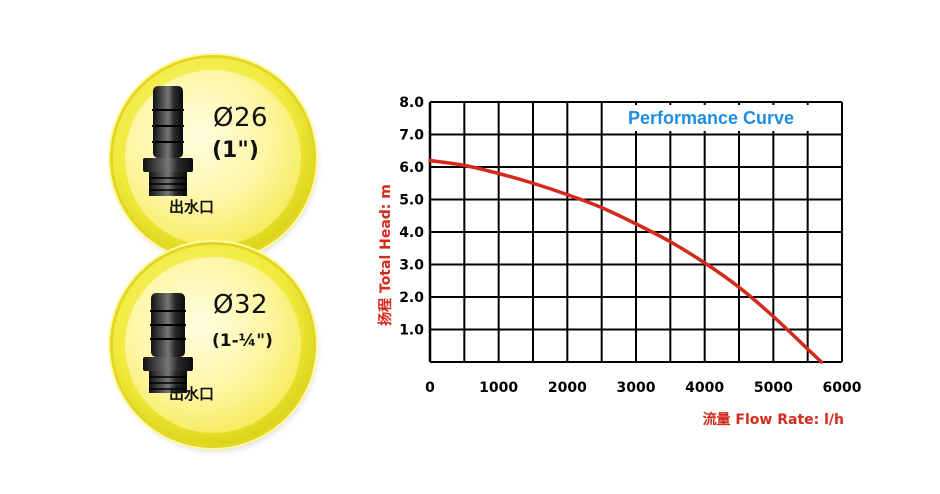  What do you see at coordinates (411, 298) in the screenshot?
I see `y-tick-label: 2.0` at bounding box center [411, 298].